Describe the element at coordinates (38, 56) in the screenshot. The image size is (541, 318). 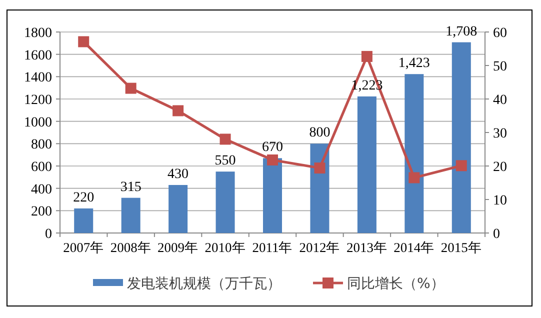
I see `y-tick-label: 1600` at that location.